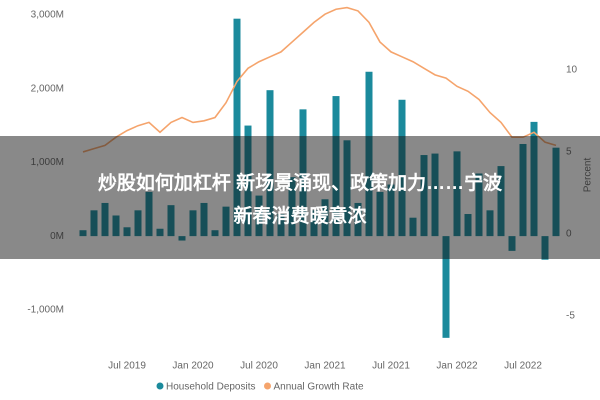  What do you see at coordinates (319, 387) in the screenshot?
I see `legend-label: Annual Growth Rate` at bounding box center [319, 387].